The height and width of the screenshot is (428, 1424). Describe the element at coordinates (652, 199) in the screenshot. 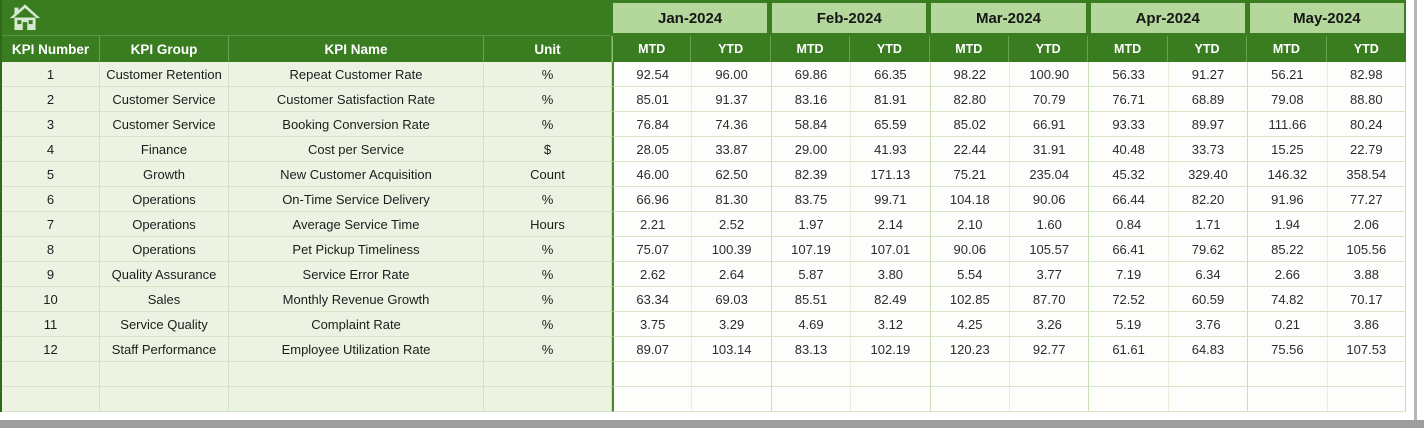

I see `value-cell: 66.96` at that location.